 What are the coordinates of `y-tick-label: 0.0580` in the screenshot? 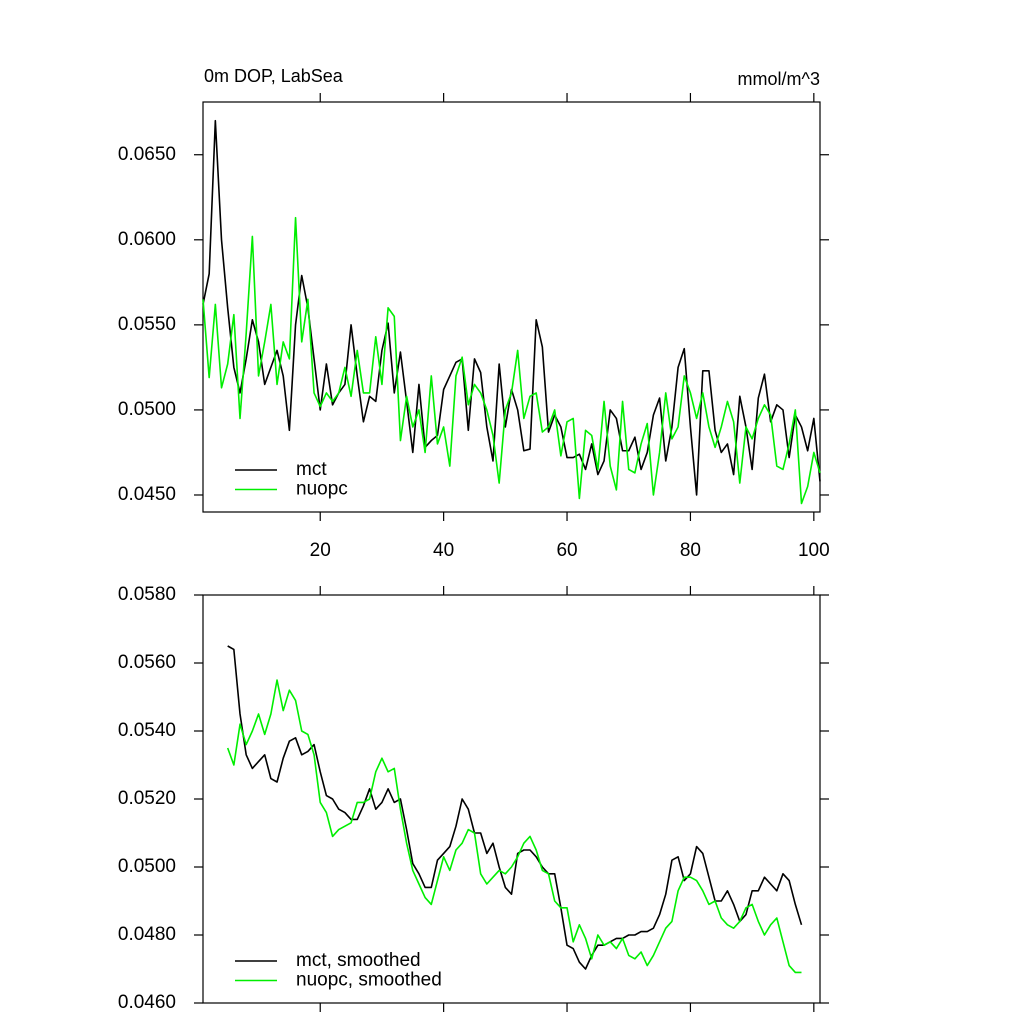 It's located at (147, 594).